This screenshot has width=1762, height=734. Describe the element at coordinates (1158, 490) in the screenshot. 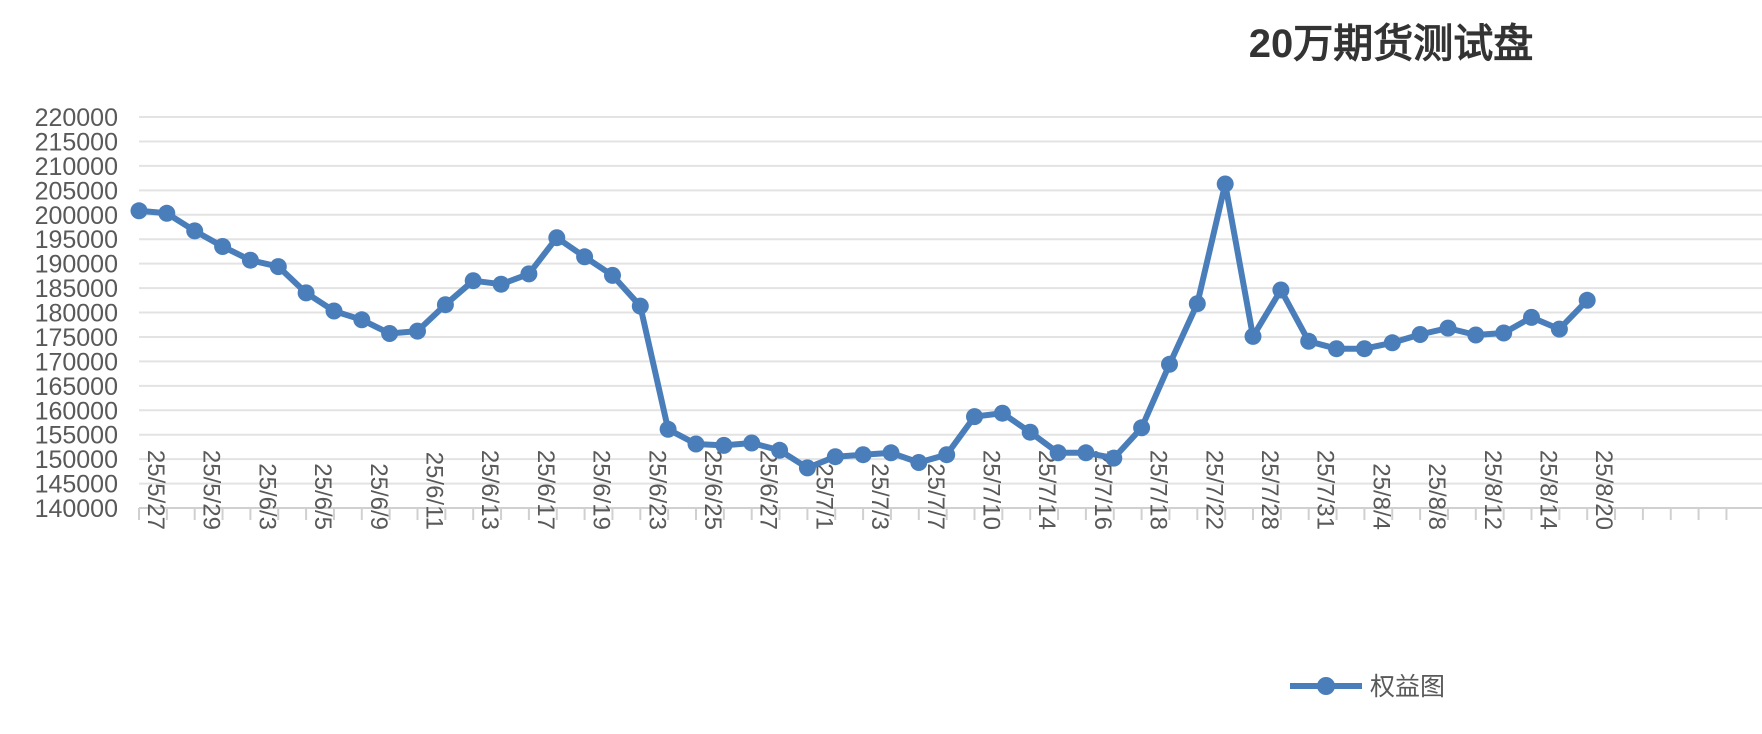

I see `x-tick-label: 25/7/18` at that location.